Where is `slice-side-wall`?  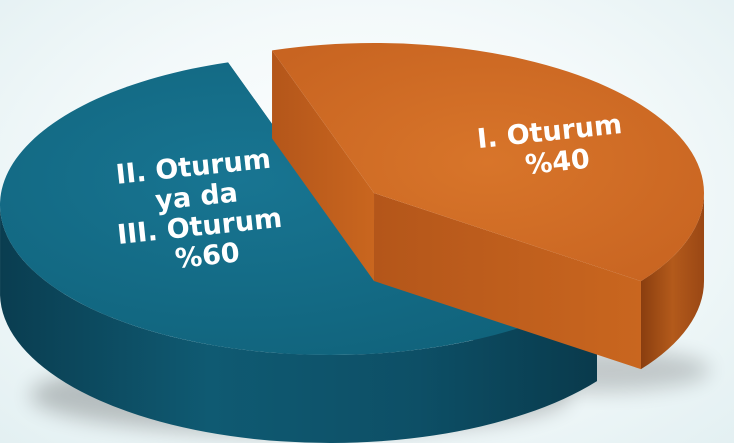
slice-side-wall is located at coordinates (672, 281).